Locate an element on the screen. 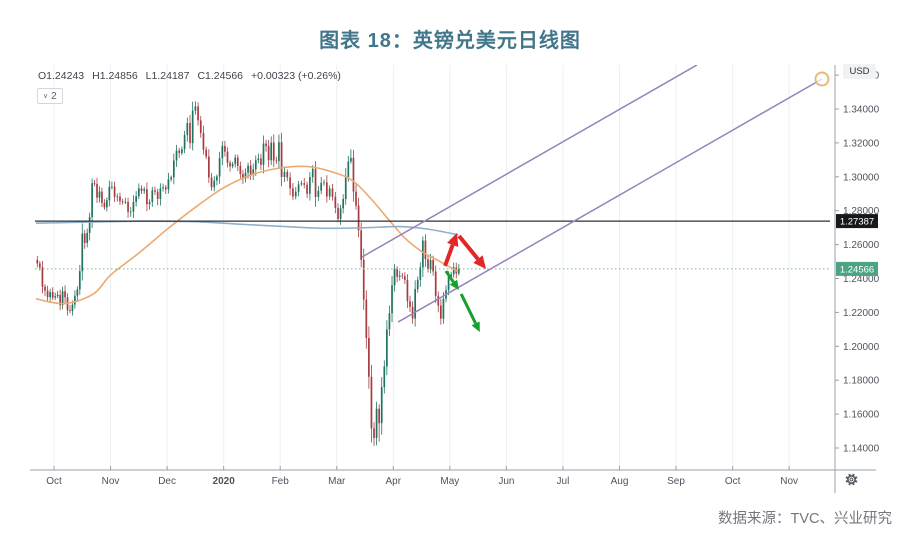  currency-label: USD is located at coordinates (859, 71).